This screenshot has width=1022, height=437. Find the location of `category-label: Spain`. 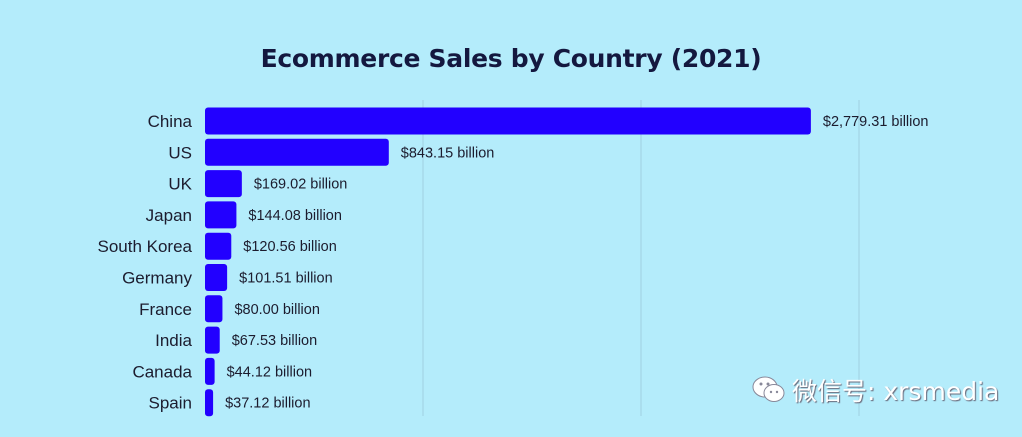

category-label: Spain is located at coordinates (170, 403).